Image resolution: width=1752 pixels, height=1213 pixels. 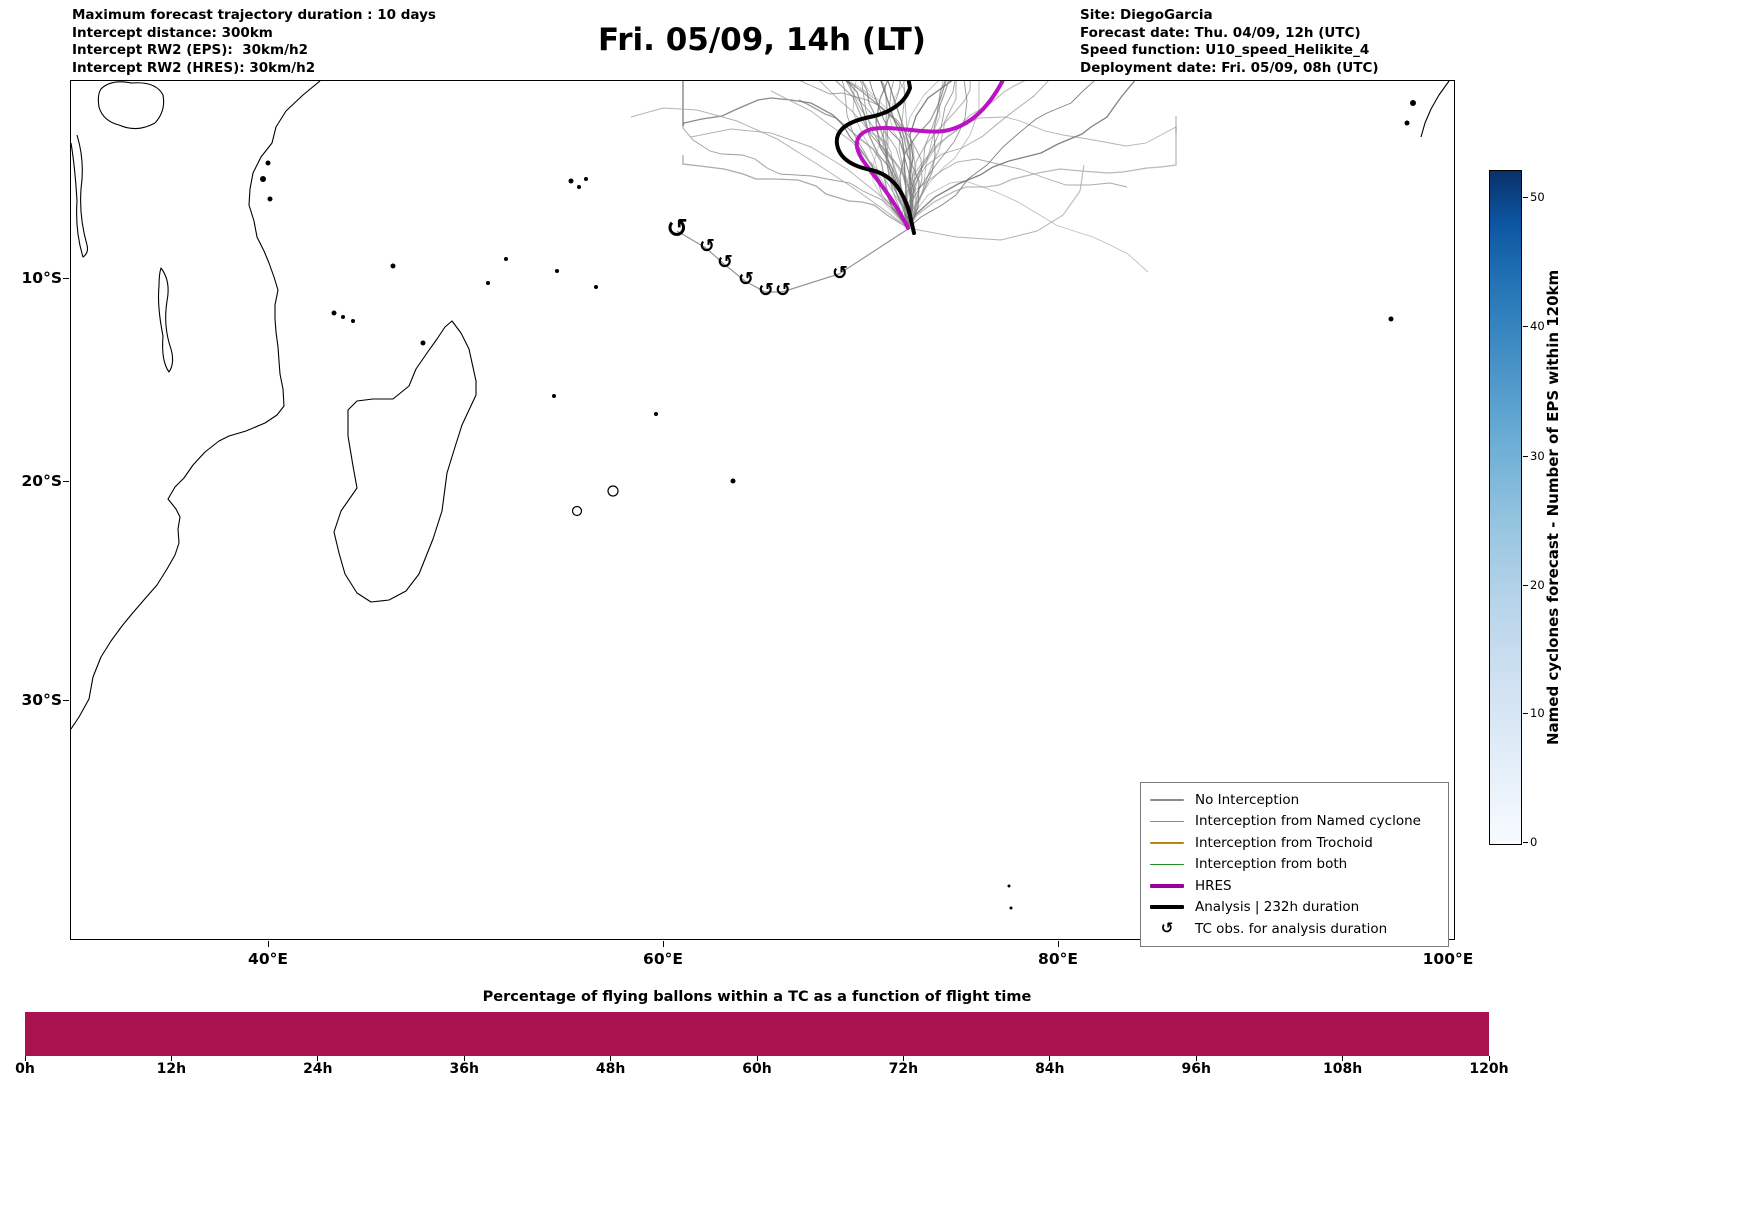 What do you see at coordinates (757, 1069) in the screenshot?
I see `flight-time-tick-label: 60h` at bounding box center [757, 1069].